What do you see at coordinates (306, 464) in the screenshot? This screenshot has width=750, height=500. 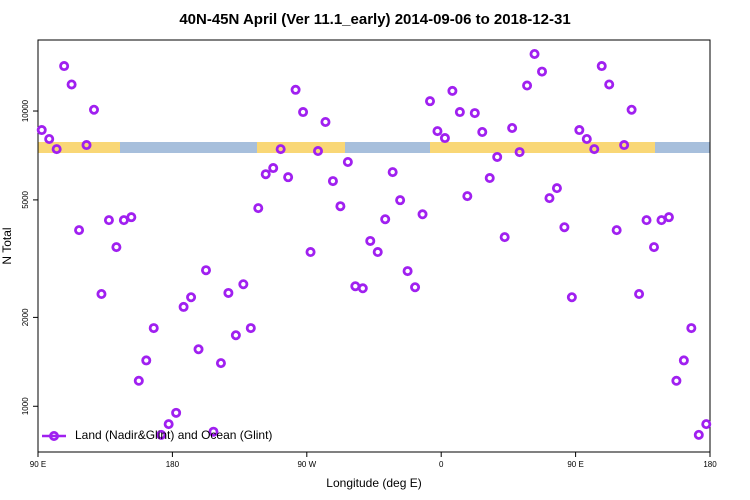 I see `x-tick-label: 90 W` at bounding box center [306, 464].